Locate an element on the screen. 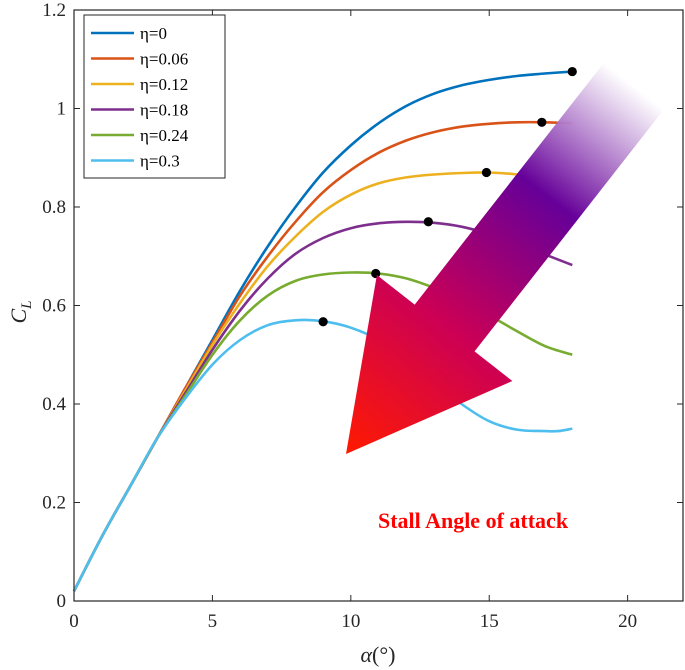 The width and height of the screenshot is (685, 670). x-axis-symbol: α is located at coordinates (366, 654).